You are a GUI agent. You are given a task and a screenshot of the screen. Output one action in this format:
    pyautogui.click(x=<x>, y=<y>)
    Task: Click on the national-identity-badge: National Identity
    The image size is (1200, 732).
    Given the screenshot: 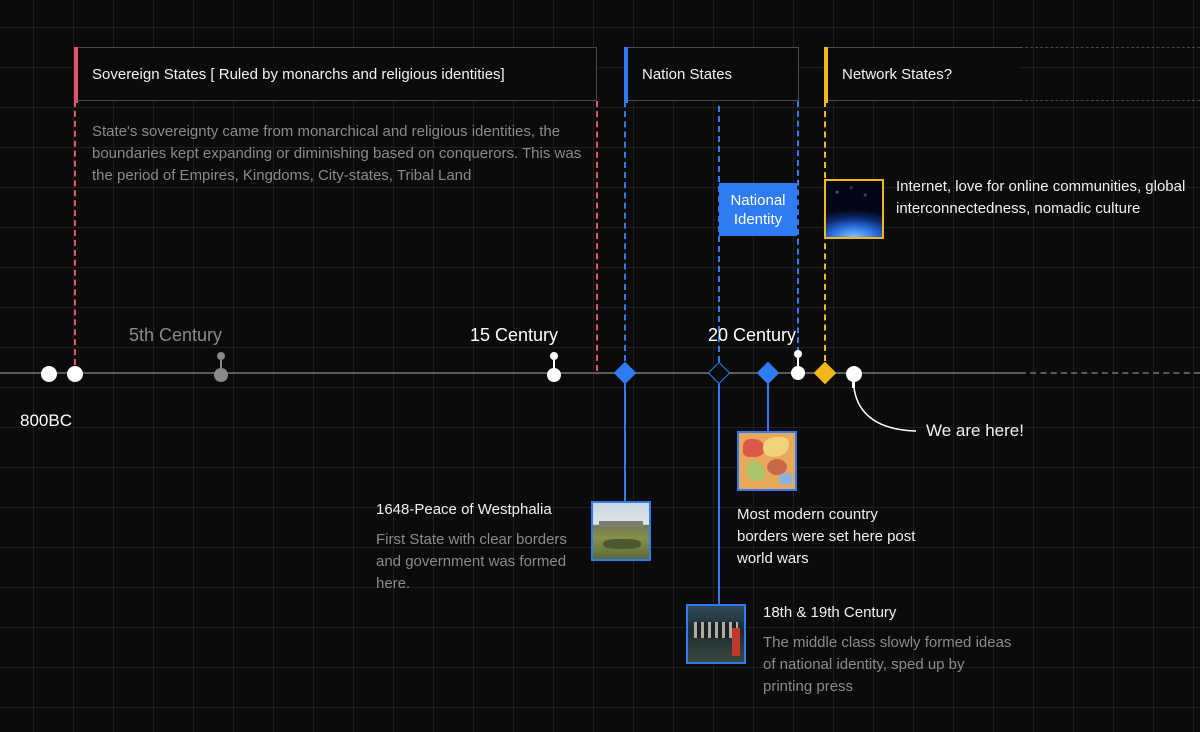 What is the action you would take?
    pyautogui.click(x=758, y=209)
    